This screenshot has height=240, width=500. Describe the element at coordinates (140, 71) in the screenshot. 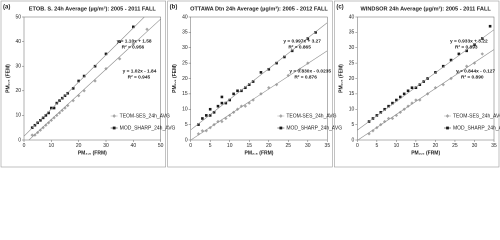

I see `trend-equation: y = 1.02x - 1.84` at that location.